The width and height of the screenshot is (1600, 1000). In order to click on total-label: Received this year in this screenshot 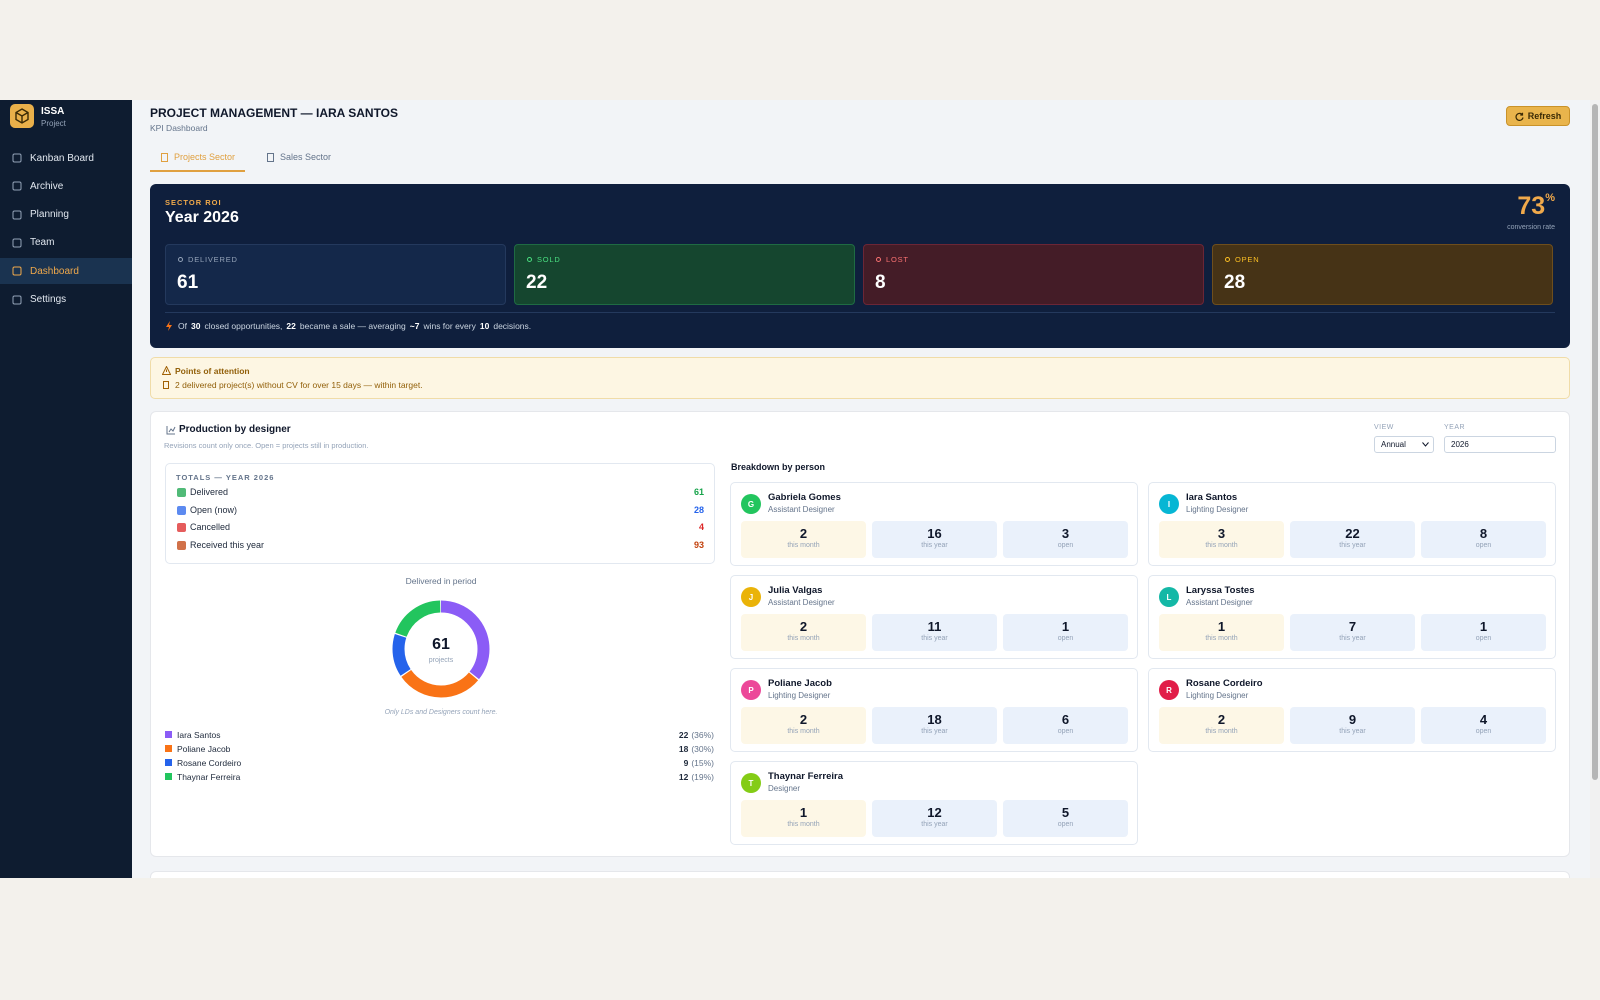, I will do `click(227, 544)`.